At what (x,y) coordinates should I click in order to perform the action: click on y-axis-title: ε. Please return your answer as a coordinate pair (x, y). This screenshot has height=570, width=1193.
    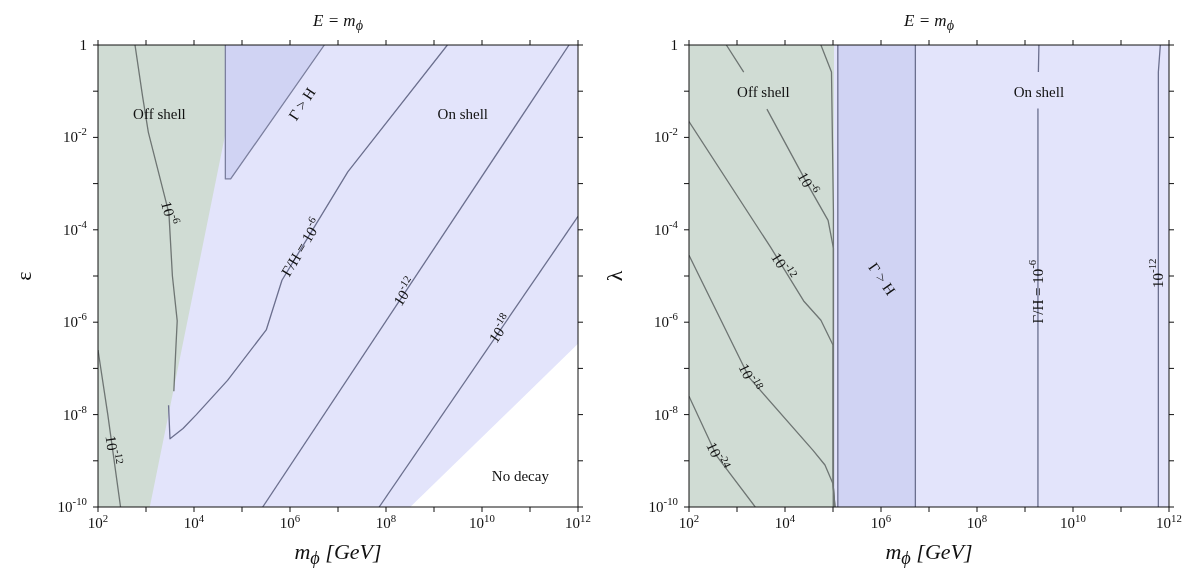
    Looking at the image, I should click on (23, 276).